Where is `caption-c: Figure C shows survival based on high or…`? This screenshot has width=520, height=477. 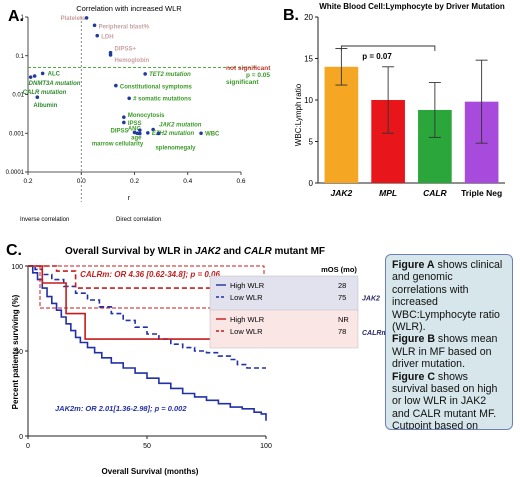
caption-c: Figure C shows survival based on high or… is located at coordinates (445, 400).